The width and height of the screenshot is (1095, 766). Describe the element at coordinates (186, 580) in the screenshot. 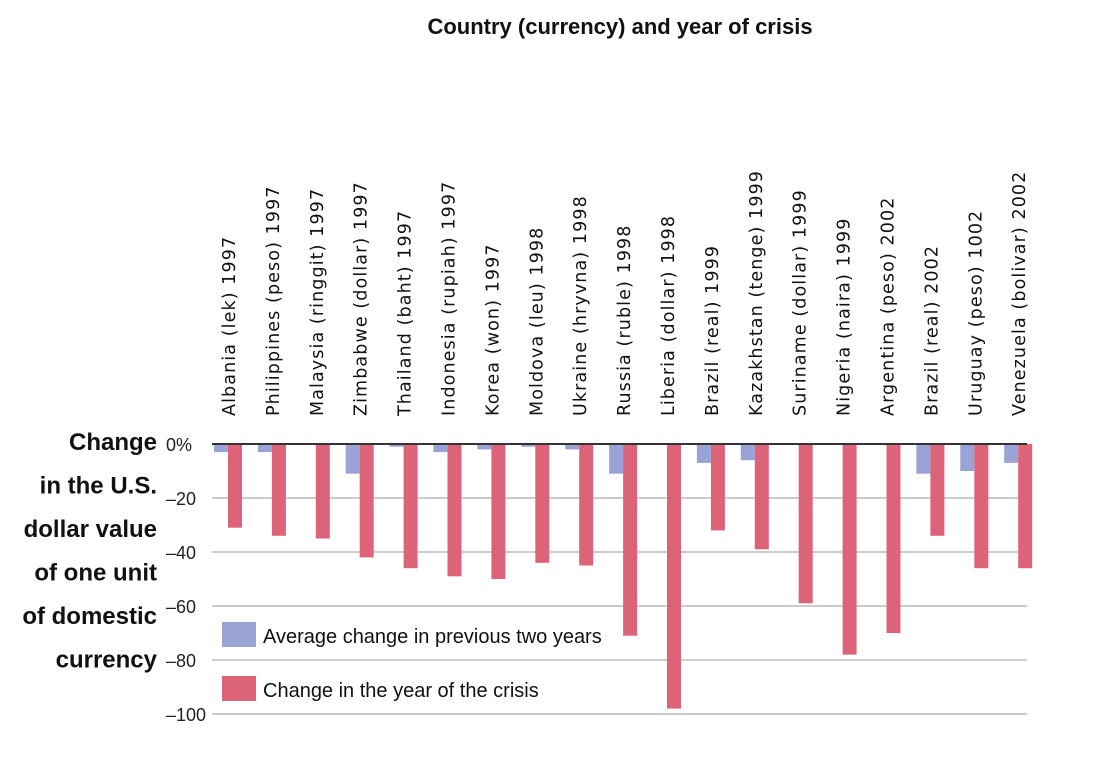

I see `y-tick-labels: 0% –20 –40 –60 –80 –100` at that location.